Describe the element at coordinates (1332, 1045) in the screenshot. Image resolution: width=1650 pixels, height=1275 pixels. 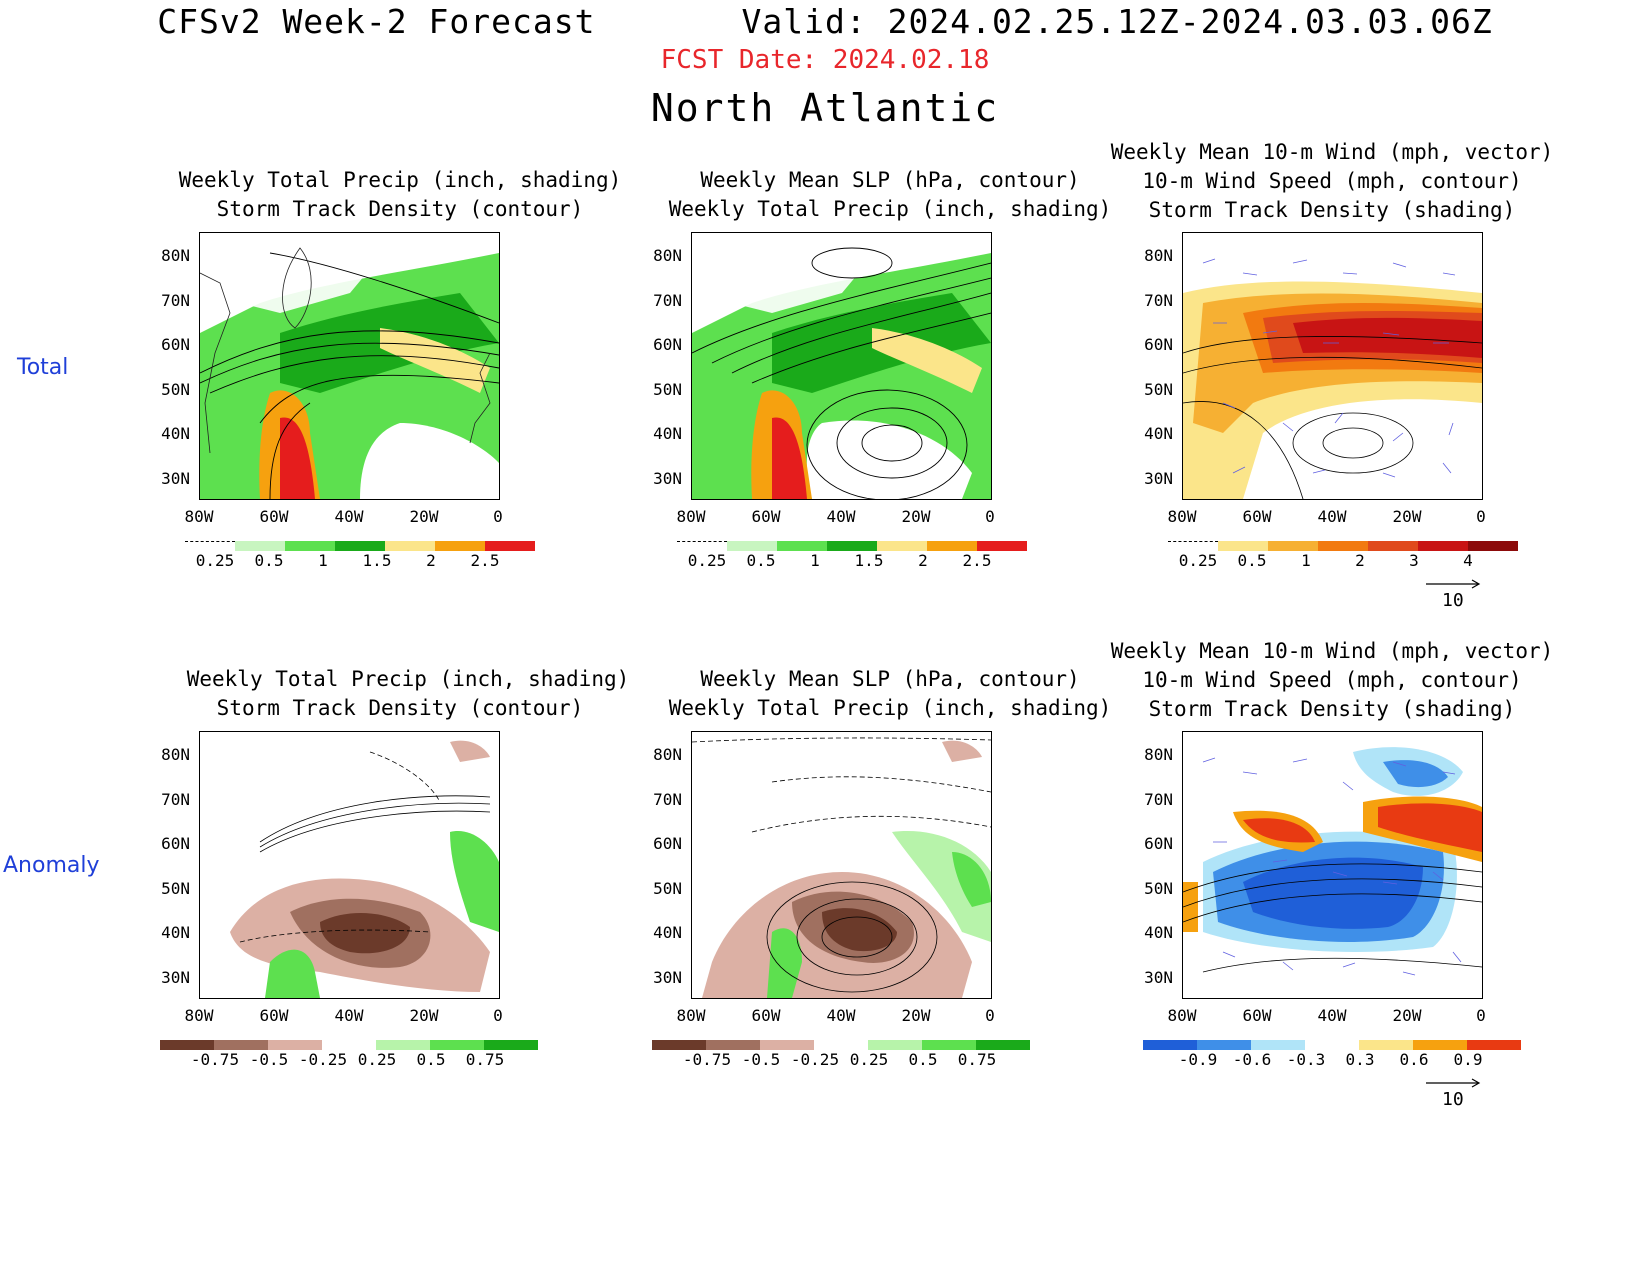
I see `colorbar-anomaly-wind` at that location.